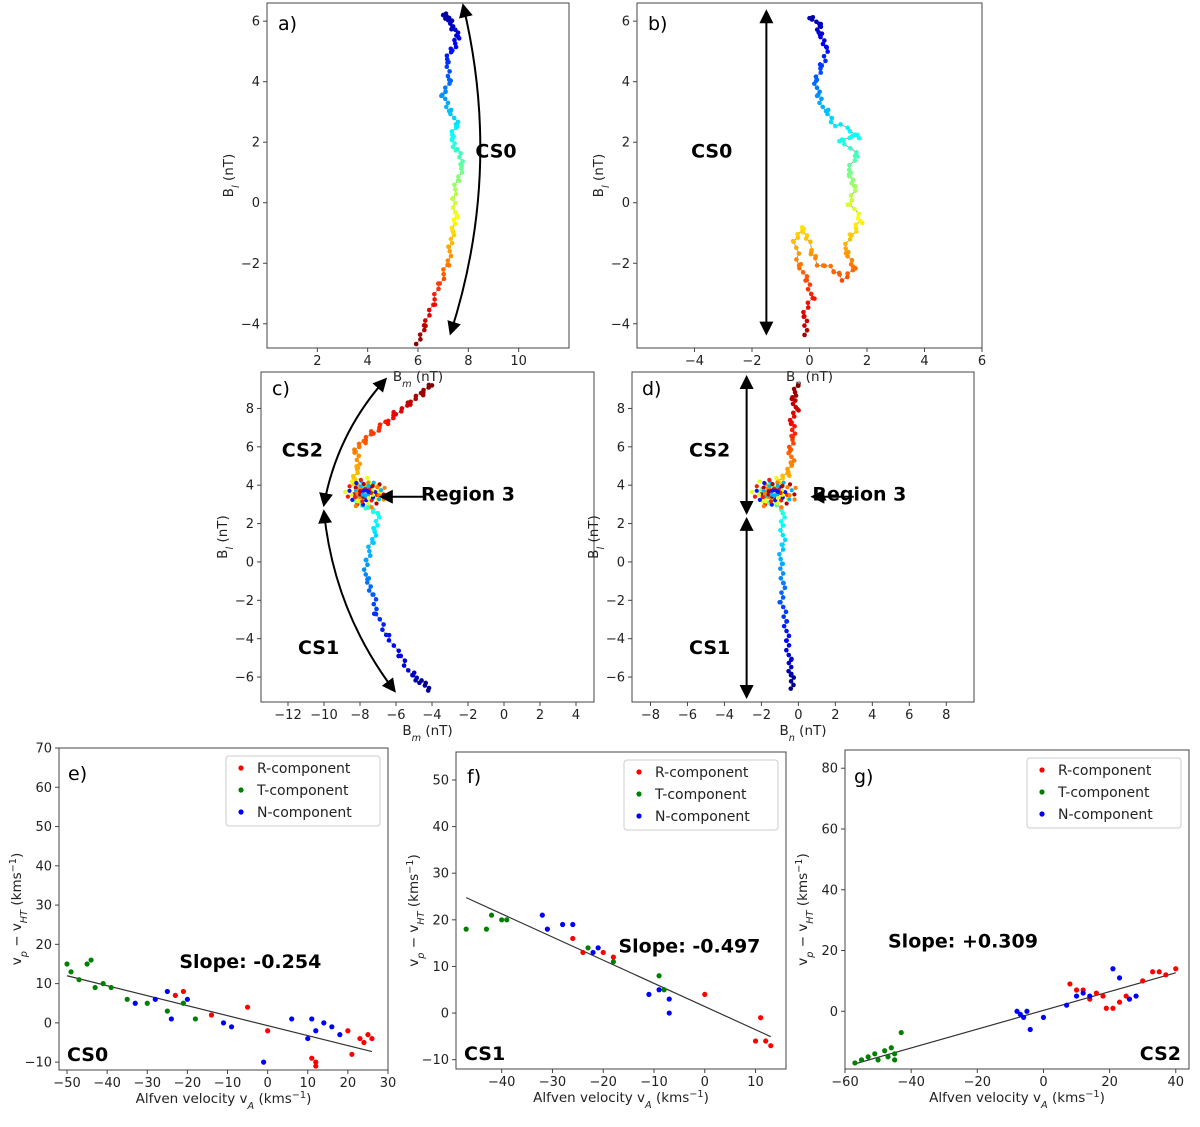 The width and height of the screenshot is (1200, 1127). What do you see at coordinates (250, 486) in the screenshot?
I see `y-tick-label: 4` at bounding box center [250, 486].